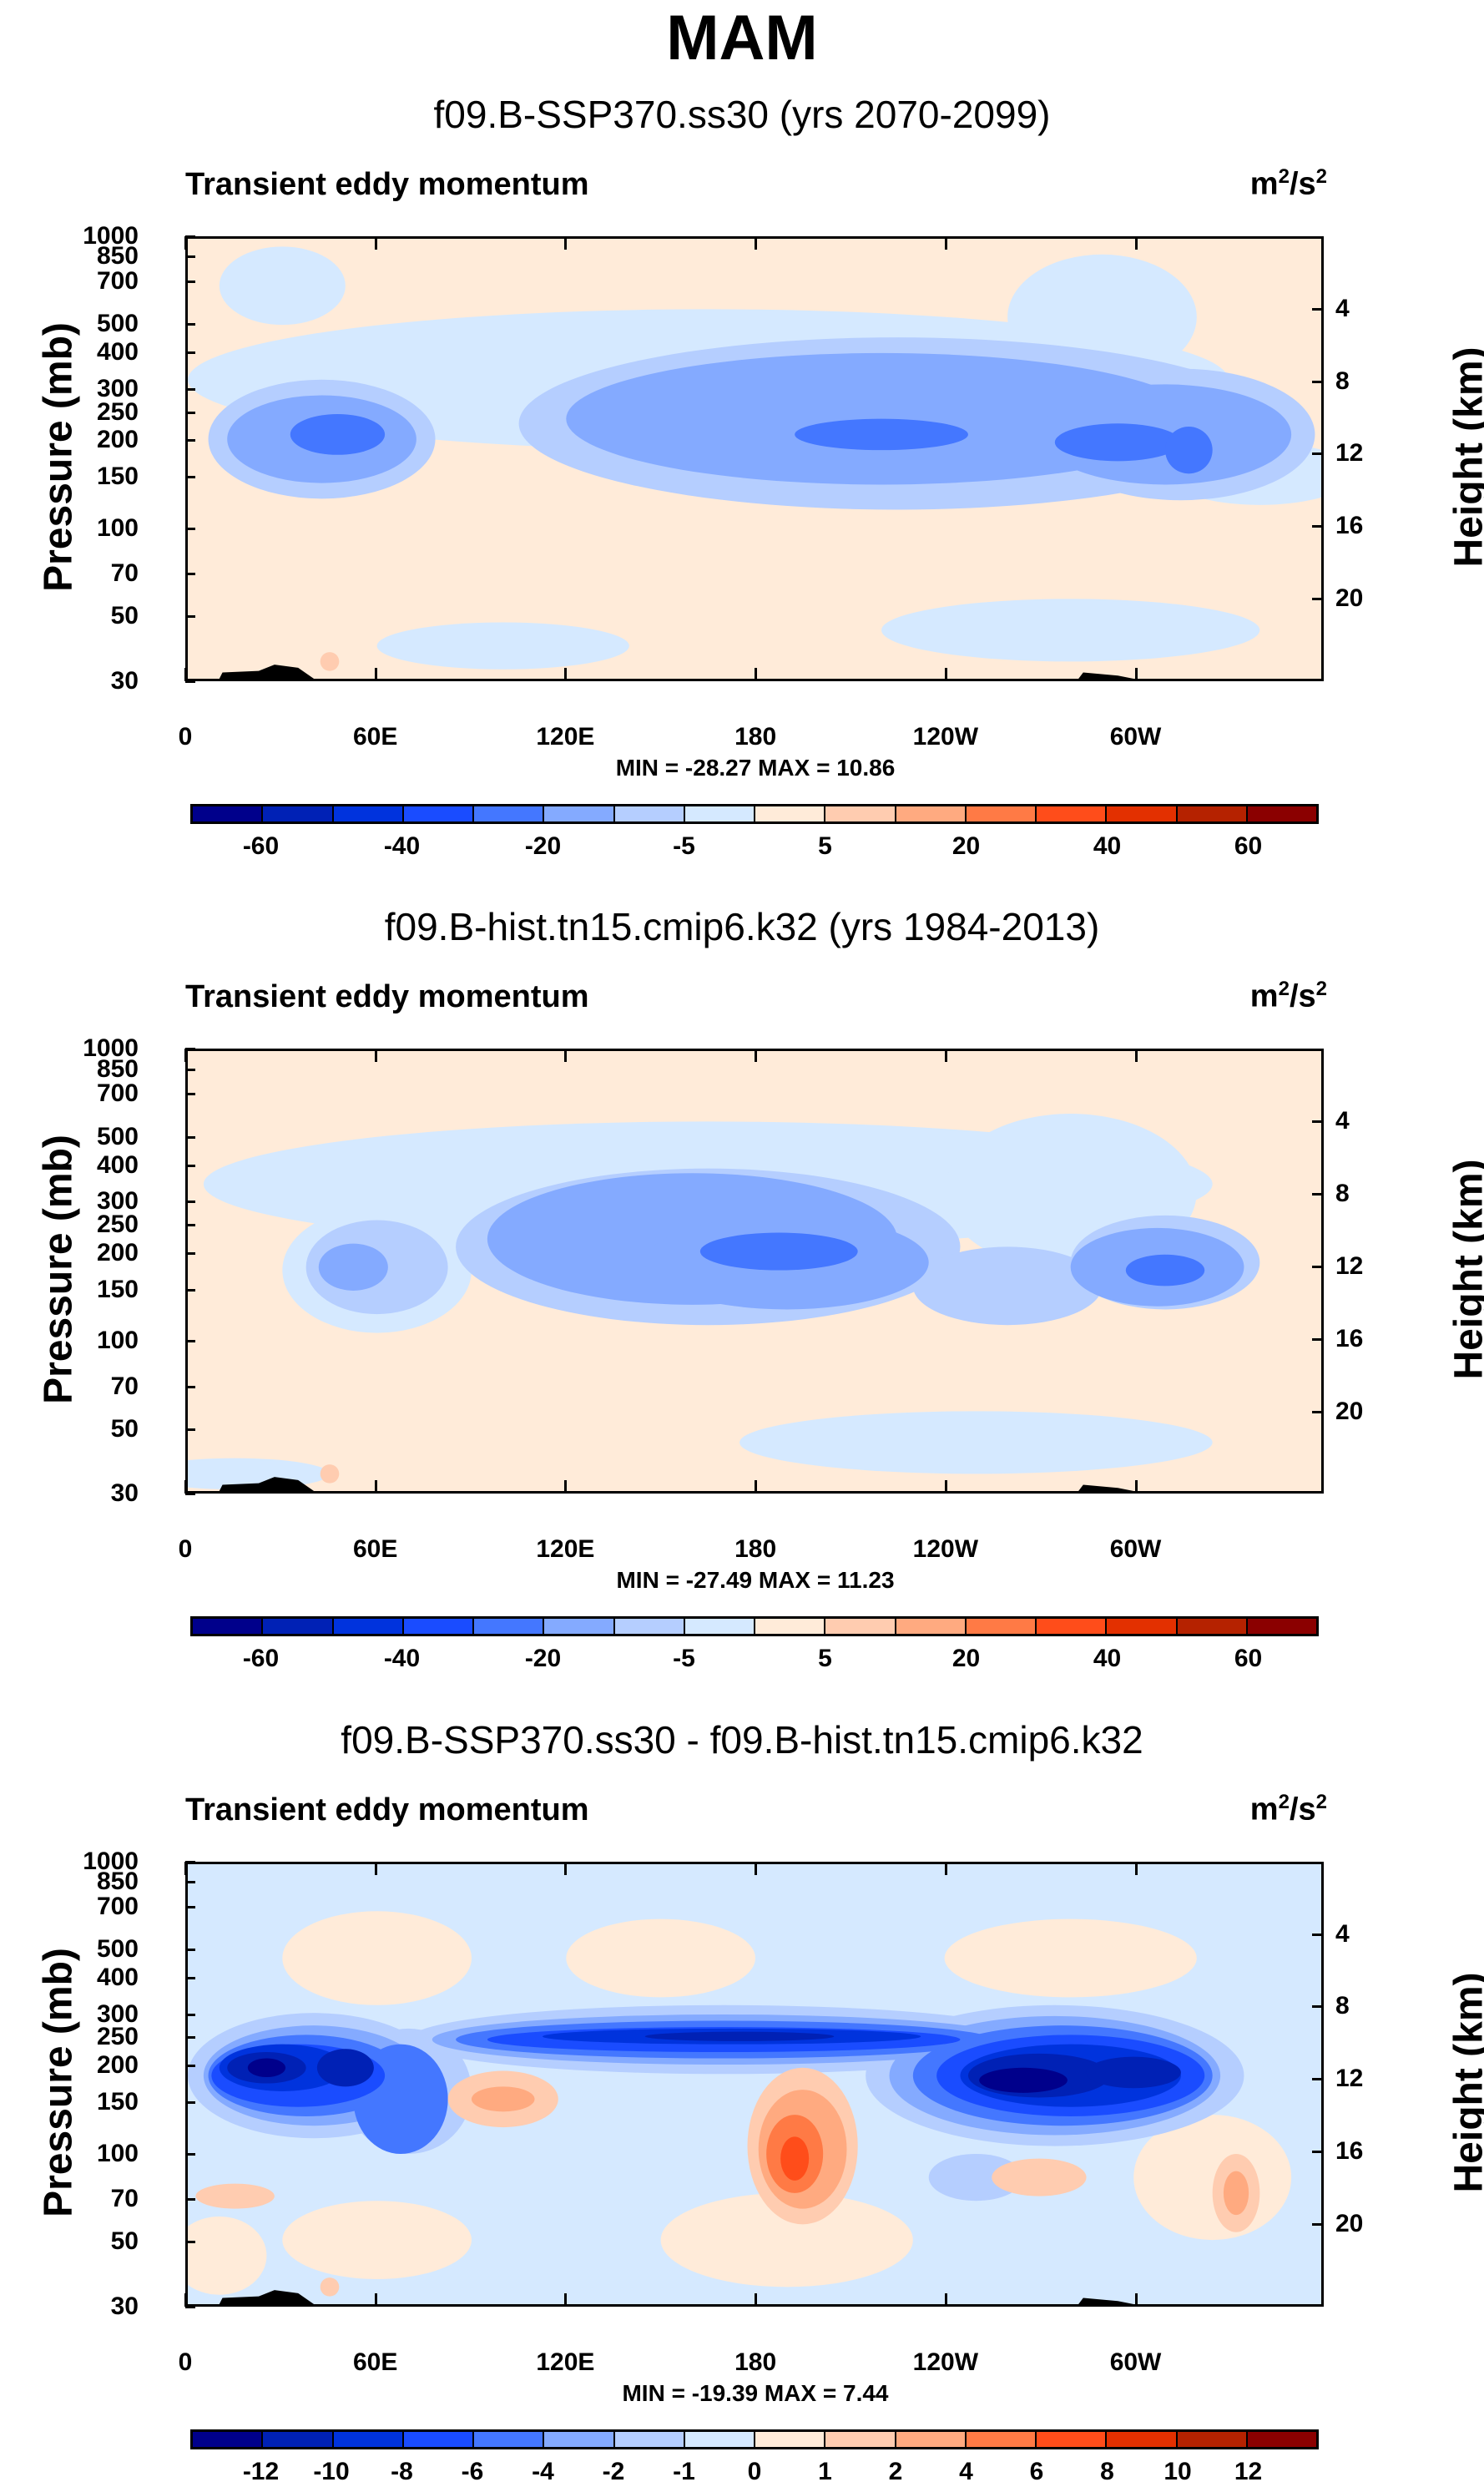 Image resolution: width=1484 pixels, height=2482 pixels. Describe the element at coordinates (117, 2153) in the screenshot. I see `y-tick-label: 100` at that location.